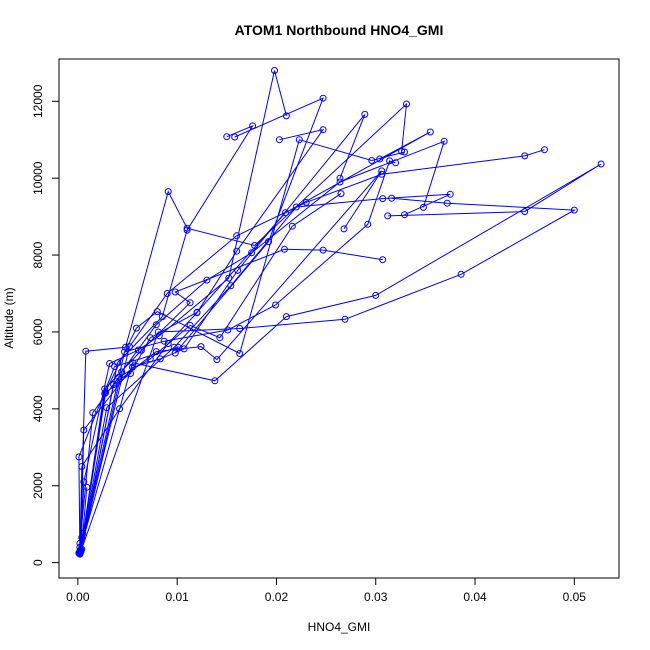 This screenshot has height=650, width=650. What do you see at coordinates (38, 101) in the screenshot?
I see `y-tick-label: 12000` at bounding box center [38, 101].